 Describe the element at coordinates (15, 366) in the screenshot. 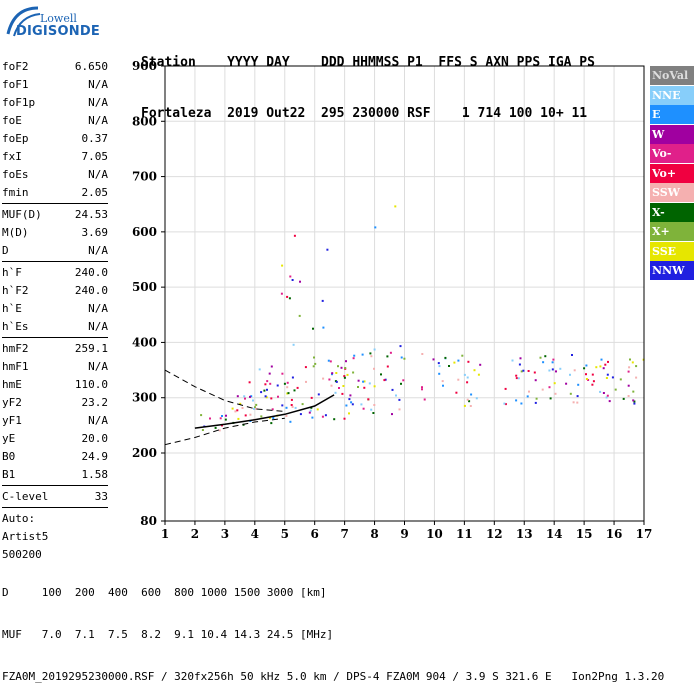

I see `param-name: hmF1` at that location.